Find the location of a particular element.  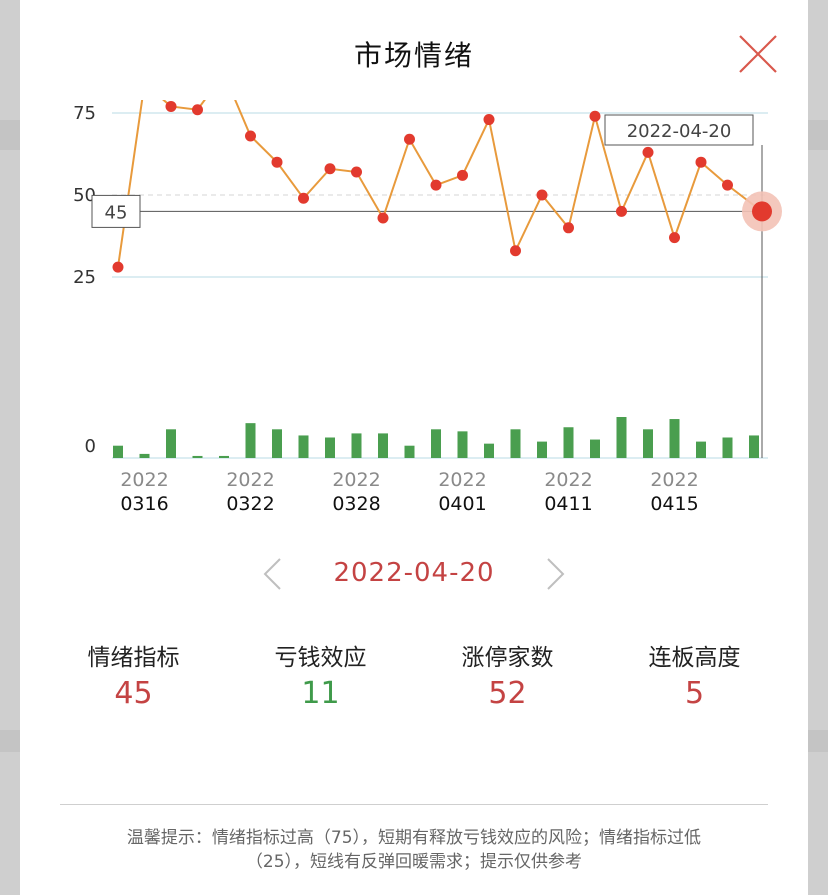

selected-point is located at coordinates (762, 211).